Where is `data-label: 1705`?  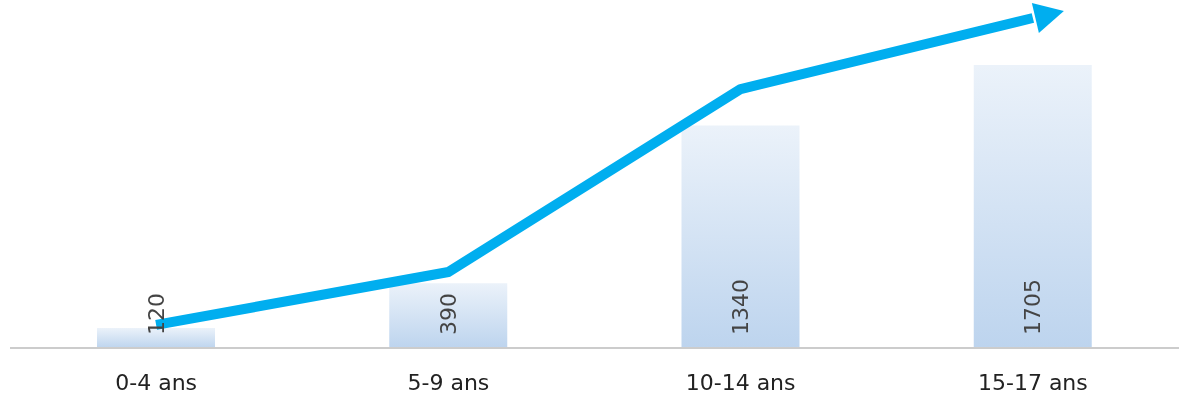 data-label: 1705 is located at coordinates (1033, 307).